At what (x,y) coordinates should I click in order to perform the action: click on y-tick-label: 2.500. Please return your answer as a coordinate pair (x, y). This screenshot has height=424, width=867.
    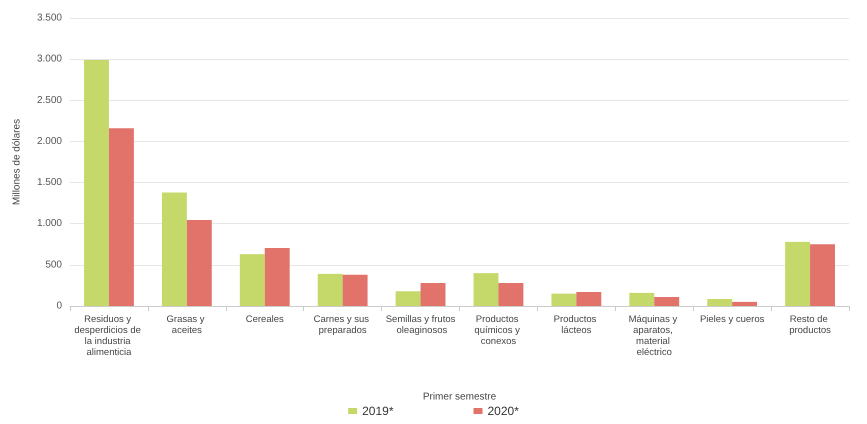
    Looking at the image, I should click on (49, 100).